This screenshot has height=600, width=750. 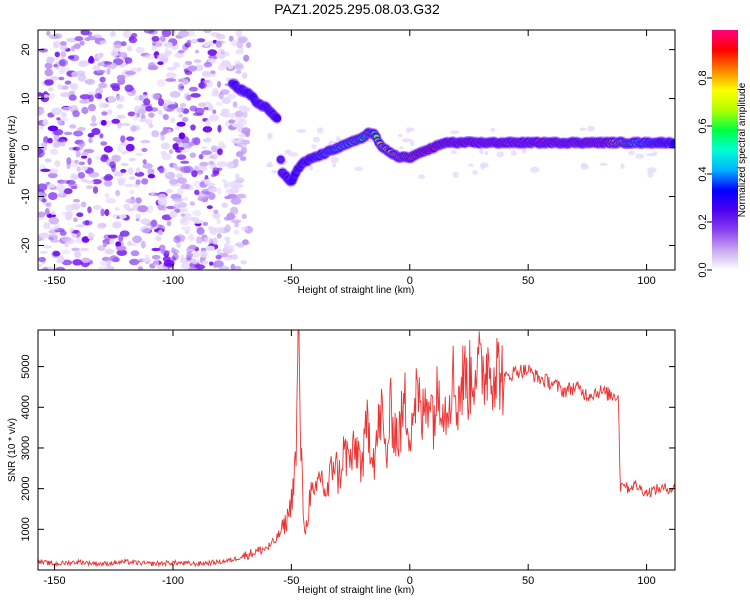 I want to click on colorbar-tick-label: 0.6, so click(x=703, y=125).